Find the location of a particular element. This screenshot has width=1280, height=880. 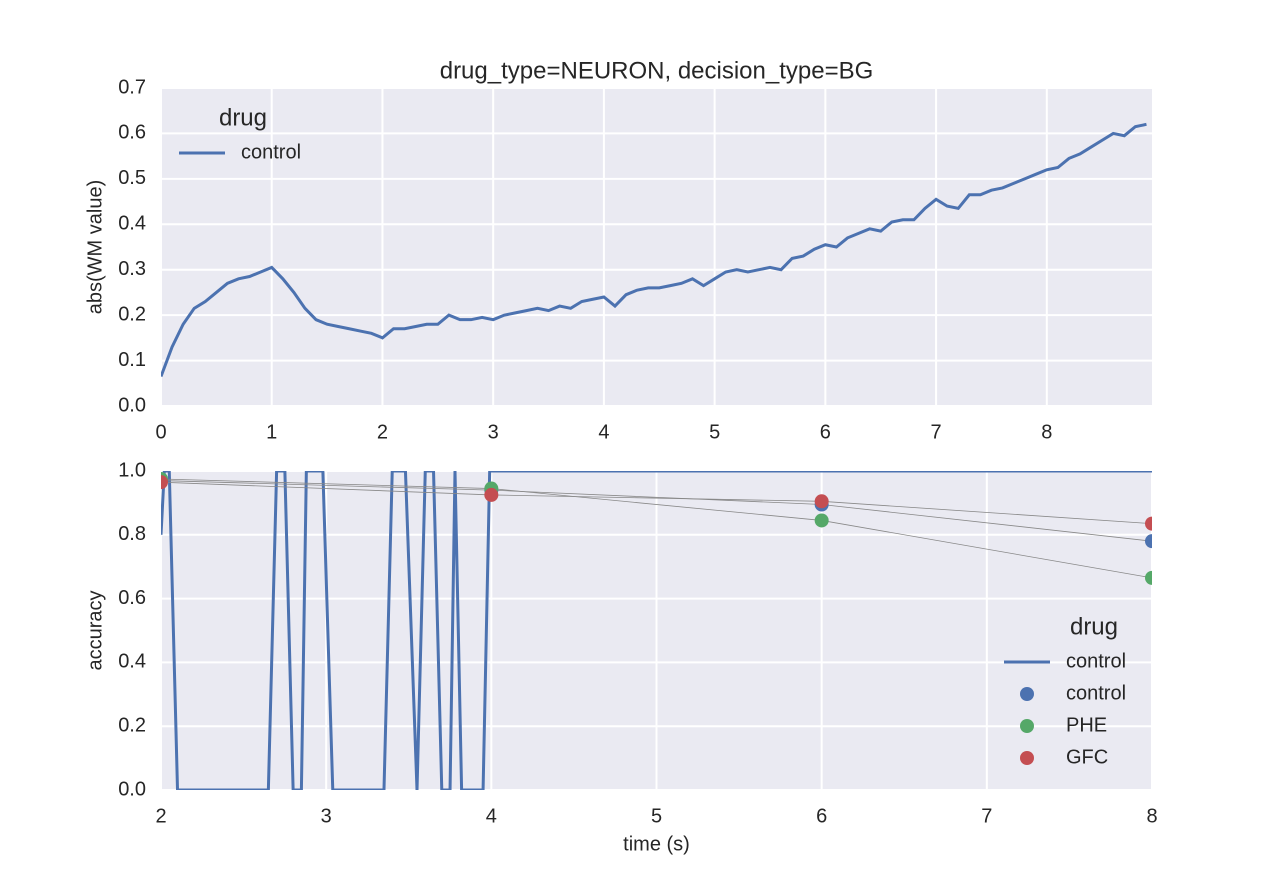

x-tick-label: 1 is located at coordinates (271, 432).